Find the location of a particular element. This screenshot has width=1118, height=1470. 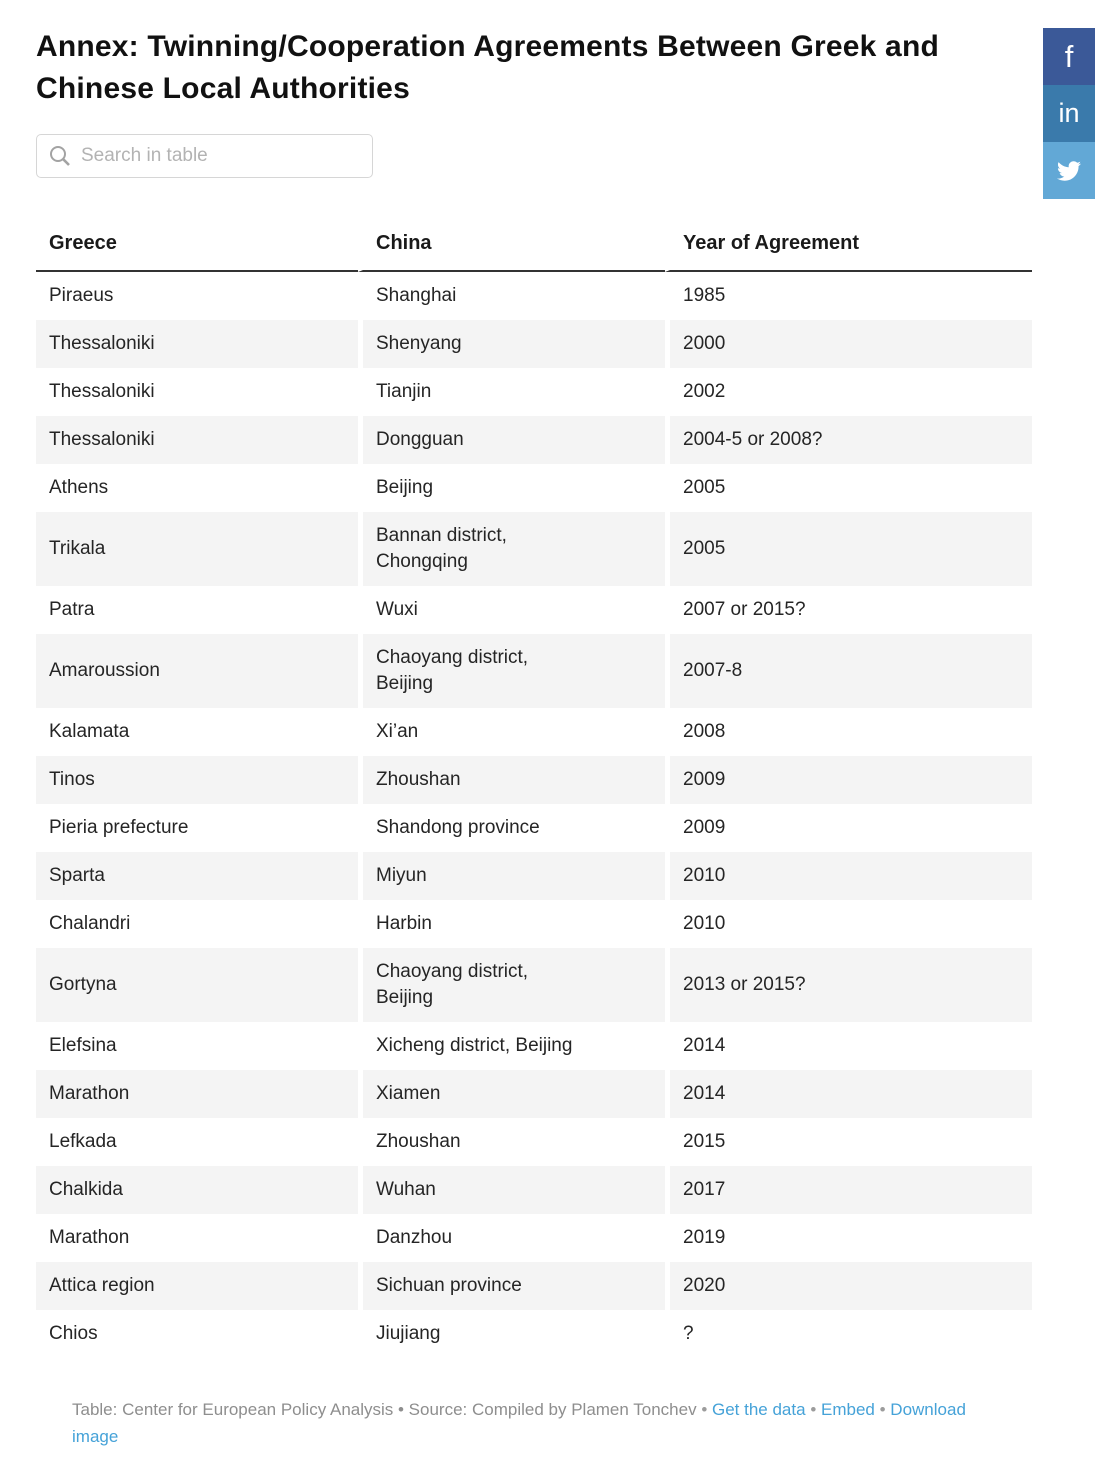

linkedin-share-button: in is located at coordinates (1069, 113).